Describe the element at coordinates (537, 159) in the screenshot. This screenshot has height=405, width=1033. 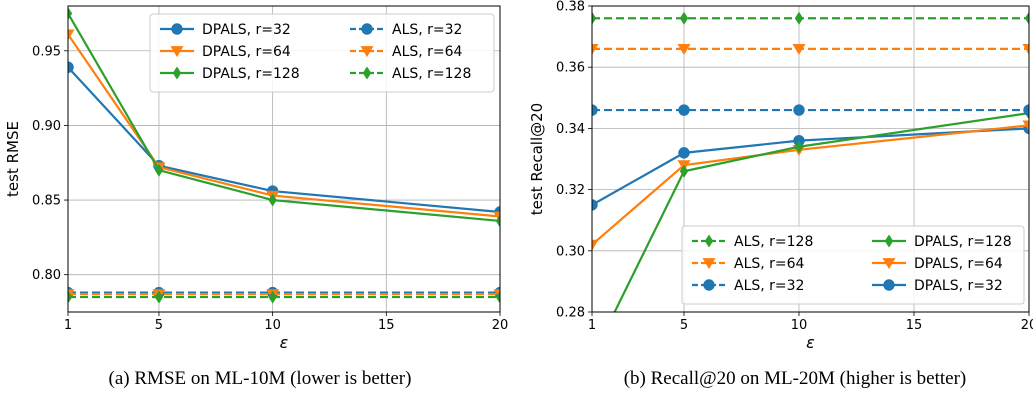
I see `y-axis-label: test Recall@20` at that location.